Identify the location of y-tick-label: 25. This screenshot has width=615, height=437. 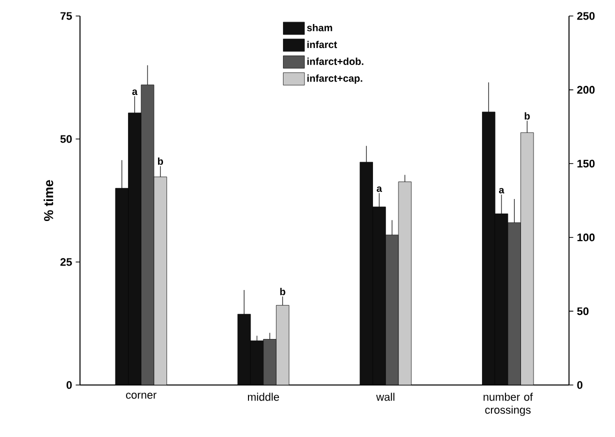
(66, 262).